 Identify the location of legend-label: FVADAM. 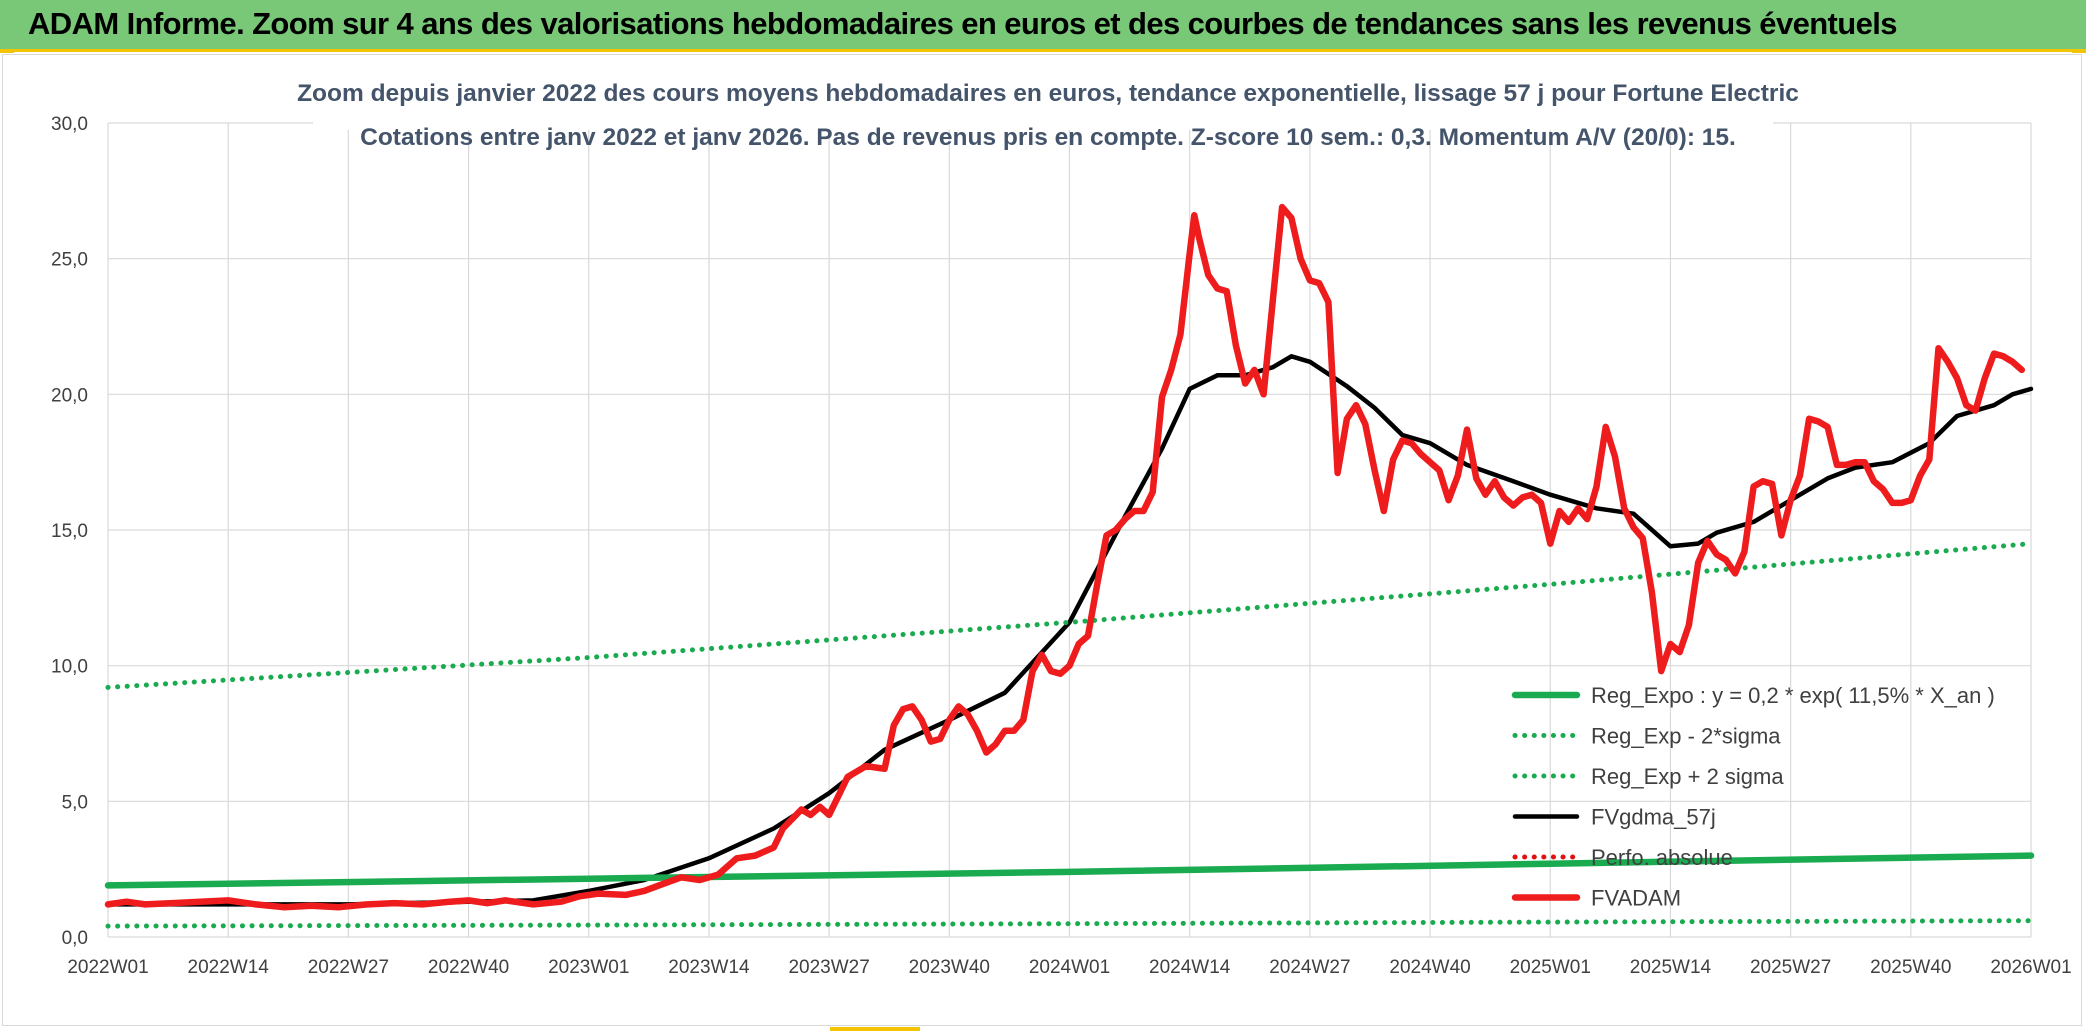
(1636, 898).